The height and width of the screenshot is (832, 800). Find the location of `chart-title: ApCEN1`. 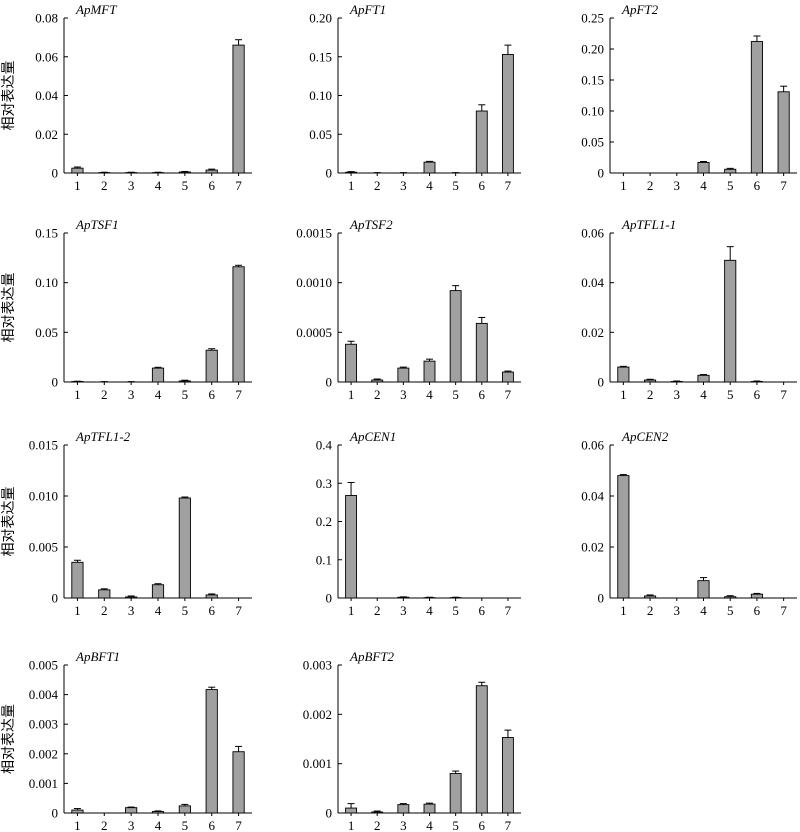

chart-title: ApCEN1 is located at coordinates (372, 436).